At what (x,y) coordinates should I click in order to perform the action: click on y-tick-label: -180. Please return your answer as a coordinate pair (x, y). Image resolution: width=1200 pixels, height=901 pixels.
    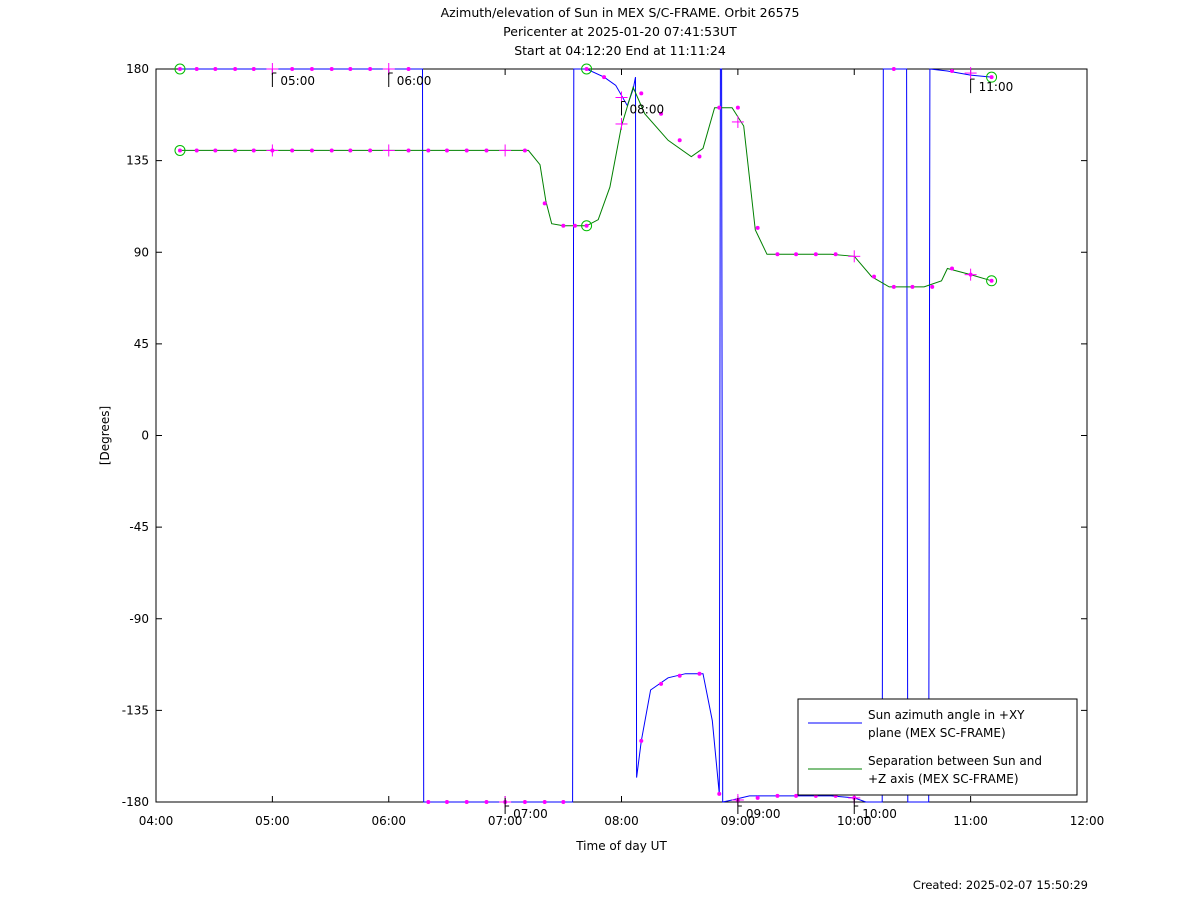
    Looking at the image, I should click on (135, 802).